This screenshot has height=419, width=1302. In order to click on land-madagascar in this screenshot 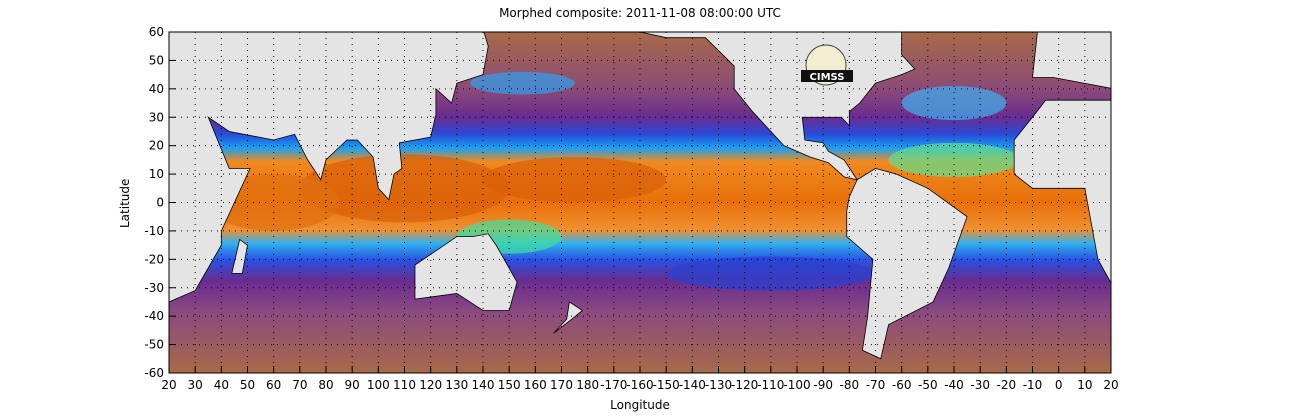, I will do `click(239, 256)`.